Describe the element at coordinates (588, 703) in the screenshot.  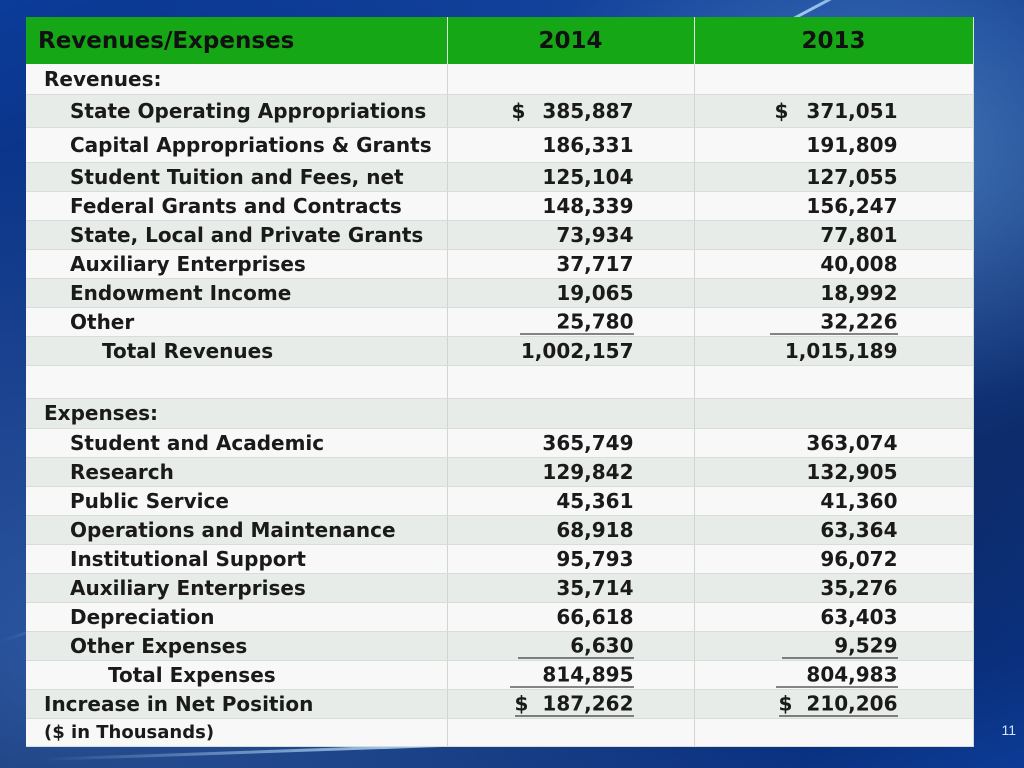
I see `net-value-2014: 187,262` at that location.